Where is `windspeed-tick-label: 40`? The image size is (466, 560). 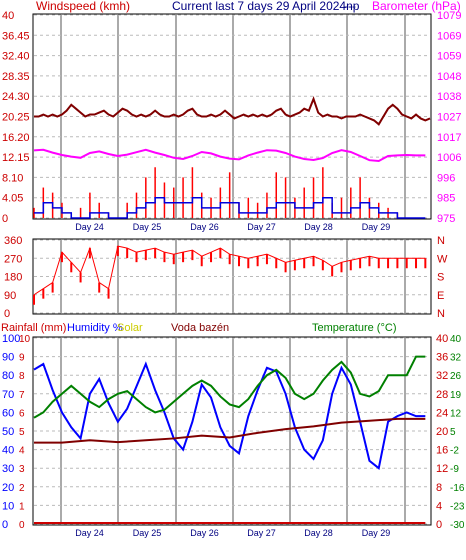 windspeed-tick-label: 40 is located at coordinates (8, 16).